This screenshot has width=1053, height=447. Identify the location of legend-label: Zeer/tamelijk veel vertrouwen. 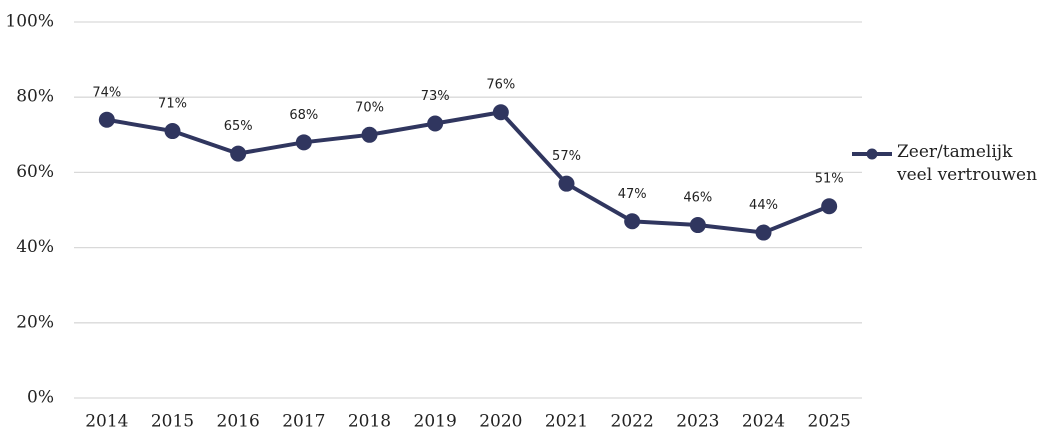
(967, 163).